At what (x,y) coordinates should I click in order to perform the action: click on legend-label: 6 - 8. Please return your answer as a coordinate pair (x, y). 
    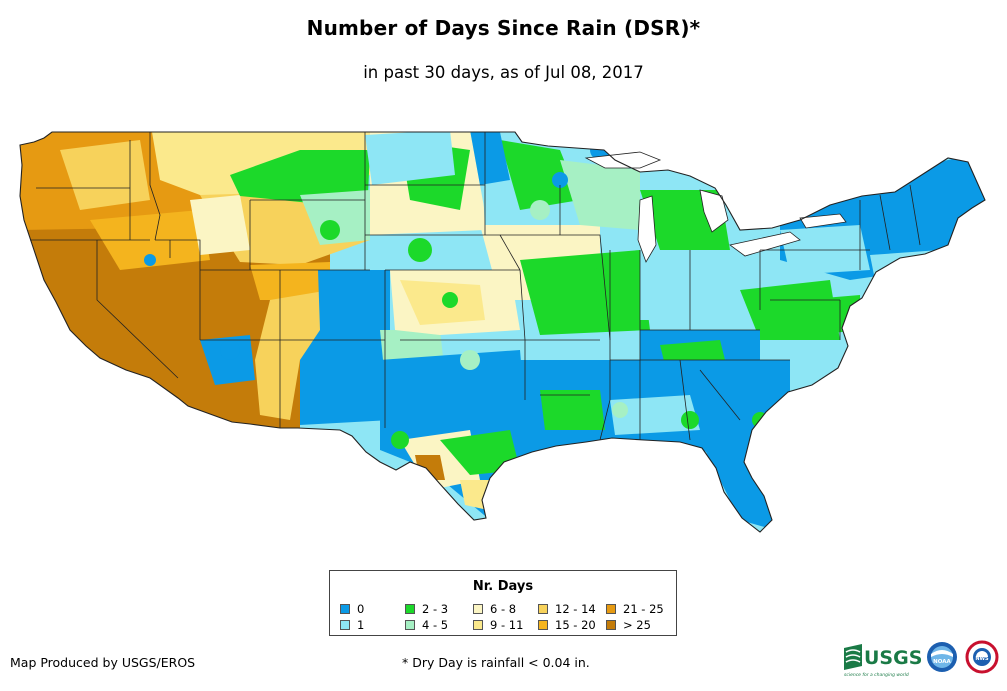
    Looking at the image, I should click on (503, 609).